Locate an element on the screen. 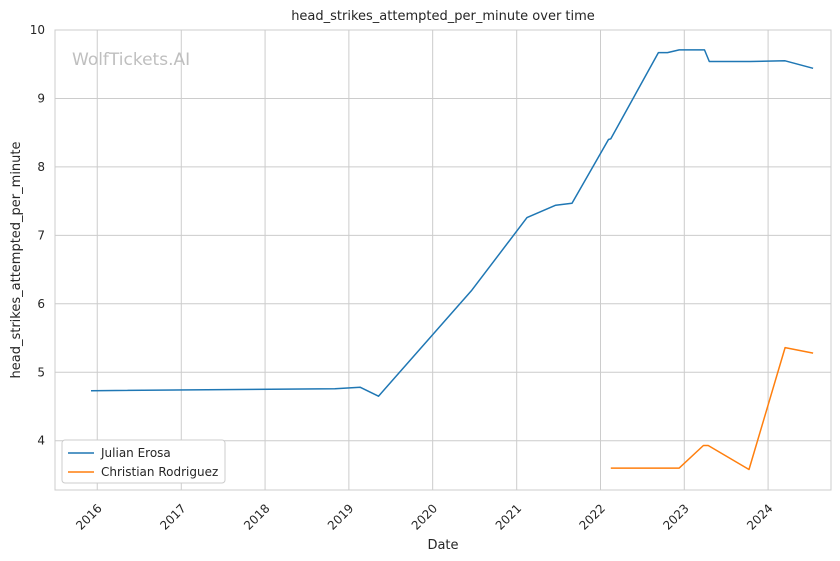  legend: Julian Erosa Christian Rodriguez is located at coordinates (143, 461).